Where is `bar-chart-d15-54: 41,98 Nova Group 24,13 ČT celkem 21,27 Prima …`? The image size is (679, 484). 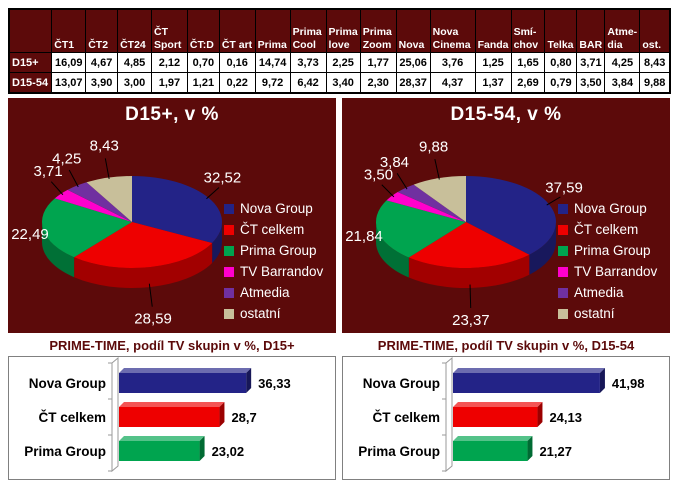 bar-chart-d15-54: 41,98 Nova Group 24,13 ČT celkem 21,27 Prima … is located at coordinates (501, 414).